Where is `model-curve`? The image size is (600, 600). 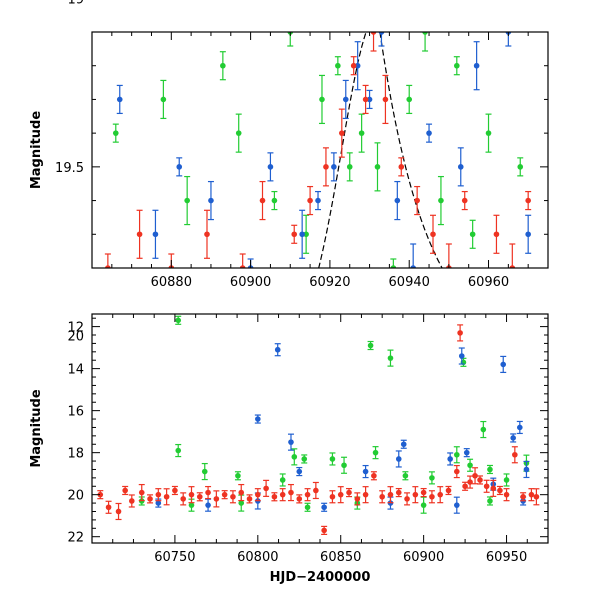 model-curve is located at coordinates (380, 150).